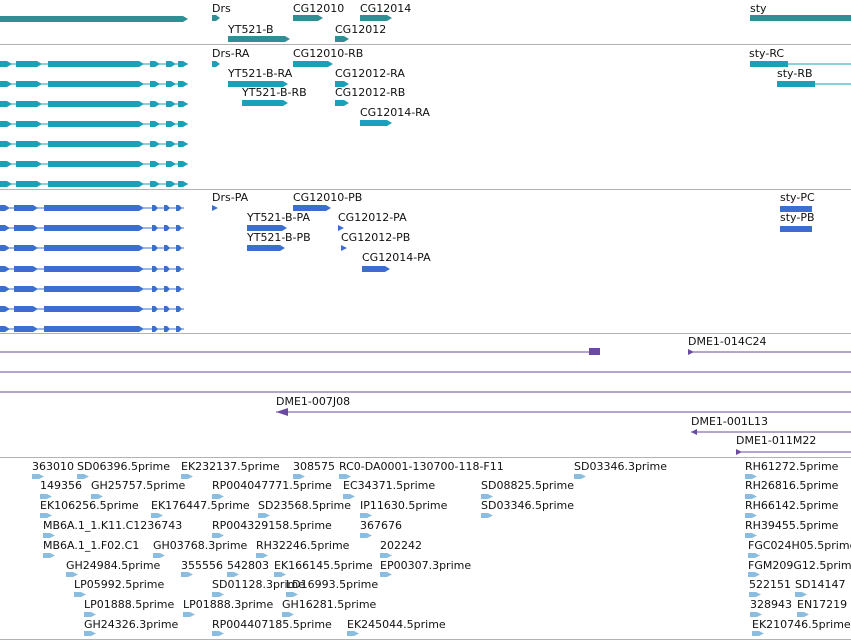 The width and height of the screenshot is (851, 641). What do you see at coordinates (313, 401) in the screenshot?
I see `clone-label-dme1-007j08: DME1-007J08` at bounding box center [313, 401].